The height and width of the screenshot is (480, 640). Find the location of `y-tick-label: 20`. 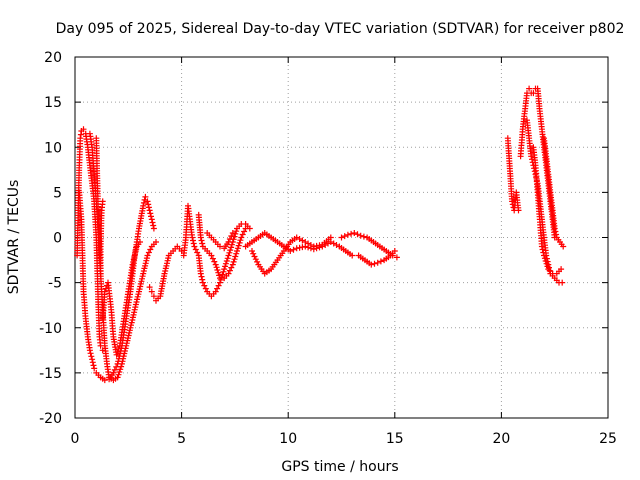

y-tick-label: 20 is located at coordinates (53, 58).